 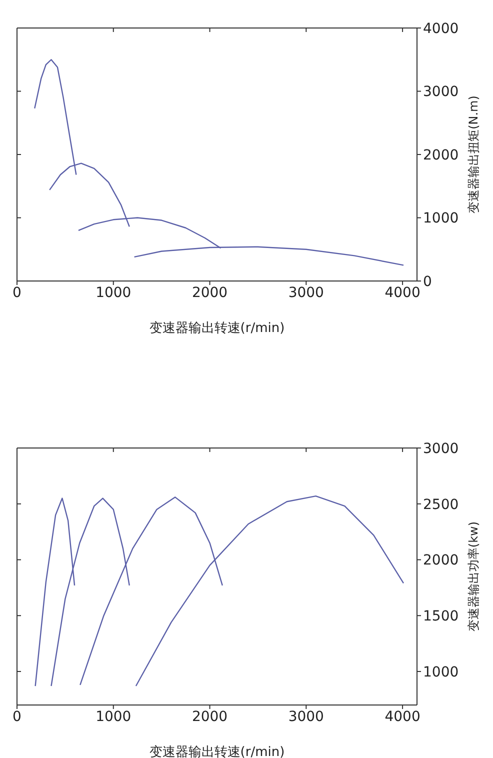 I want to click on y-axis-title: 变速器输出功率(kw), so click(x=473, y=576).